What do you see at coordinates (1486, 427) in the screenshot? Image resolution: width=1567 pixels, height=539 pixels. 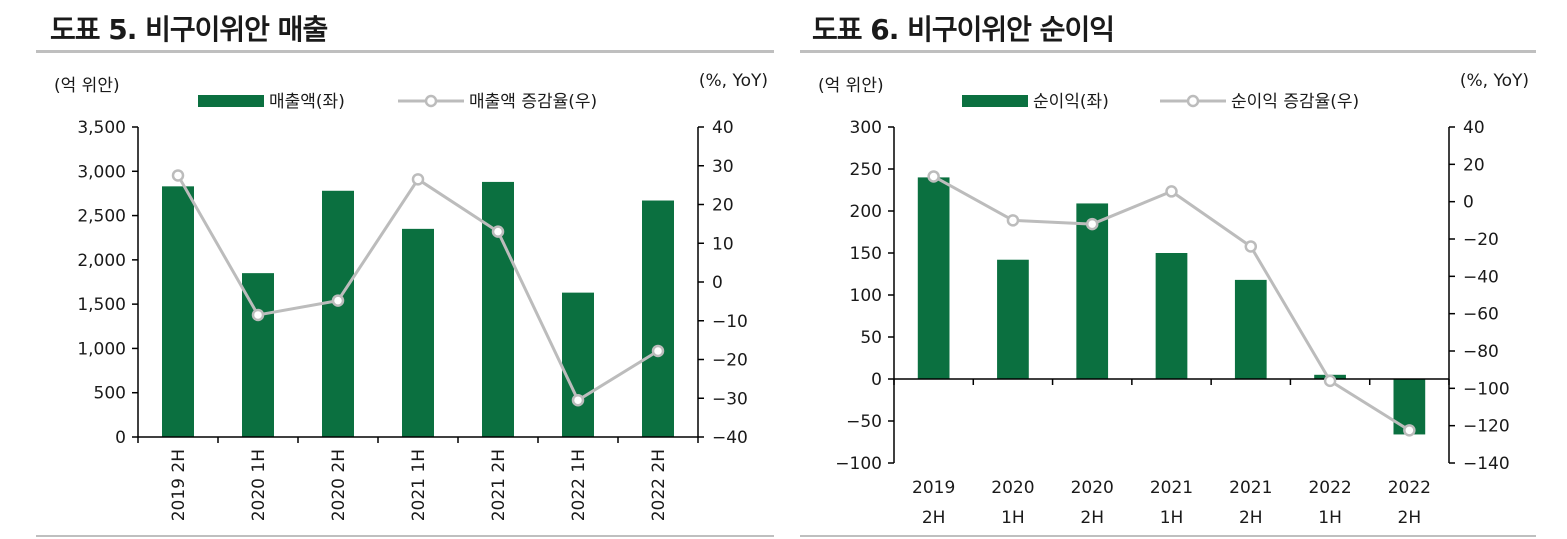 I see `right-axis-tick-label: −120` at bounding box center [1486, 427].